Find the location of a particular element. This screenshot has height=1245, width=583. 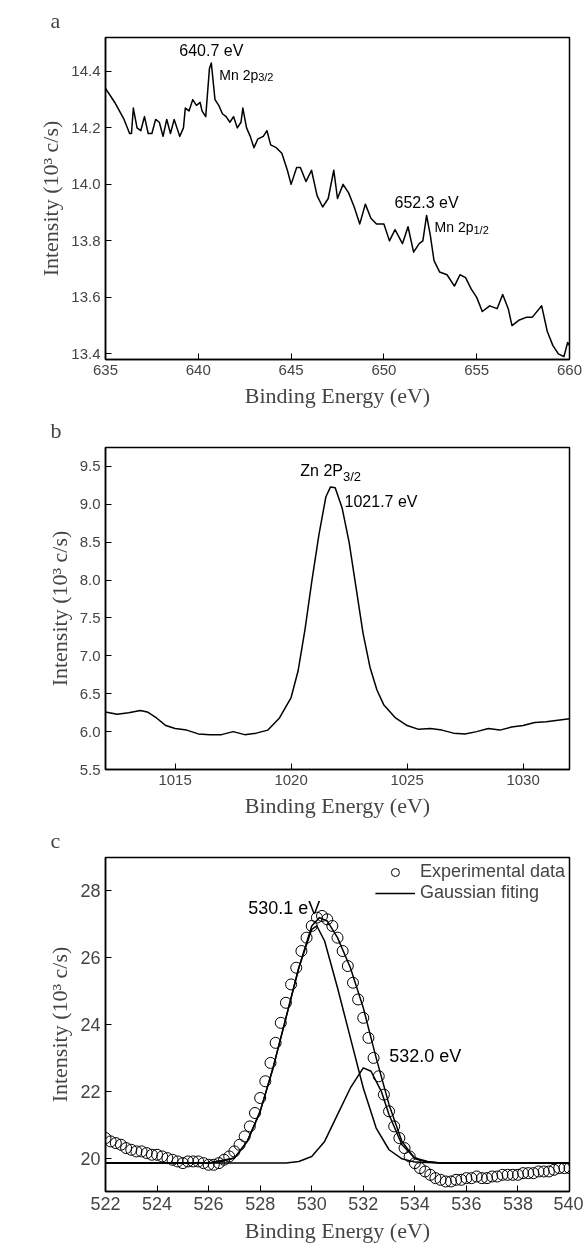

x-tick-label: 645 is located at coordinates (291, 369).